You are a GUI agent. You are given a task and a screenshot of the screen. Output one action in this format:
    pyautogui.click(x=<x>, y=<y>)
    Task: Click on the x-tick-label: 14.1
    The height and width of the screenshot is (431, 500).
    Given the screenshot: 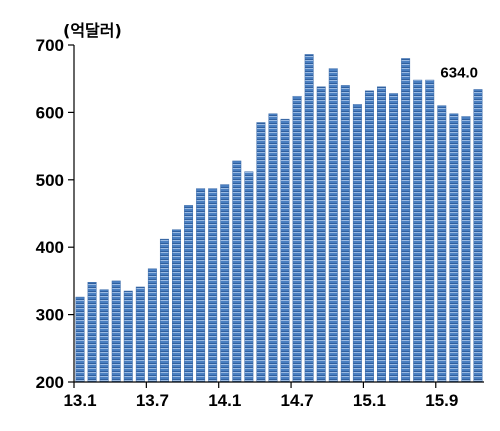 What is the action you would take?
    pyautogui.click(x=224, y=400)
    